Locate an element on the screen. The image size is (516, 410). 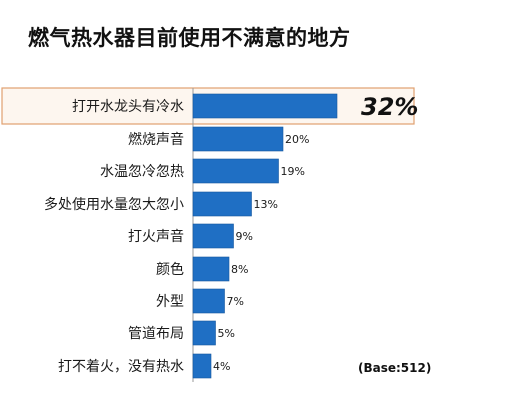
category-label: 打开水龙头有冷水 is located at coordinates (128, 106).